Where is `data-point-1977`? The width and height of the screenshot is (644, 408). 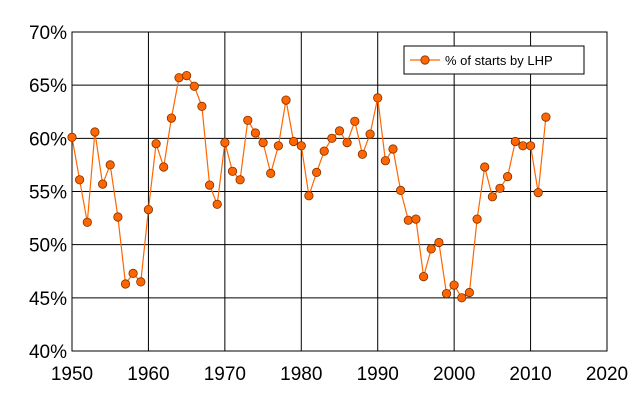 data-point-1977 is located at coordinates (278, 146).